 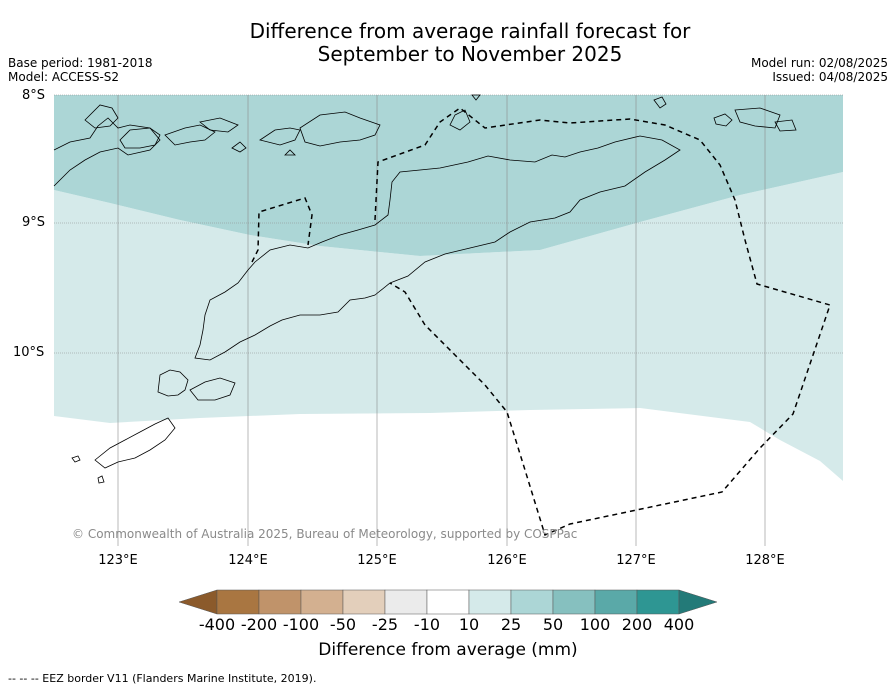 What do you see at coordinates (469, 624) in the screenshot?
I see `cb-label-6: 10` at bounding box center [469, 624].